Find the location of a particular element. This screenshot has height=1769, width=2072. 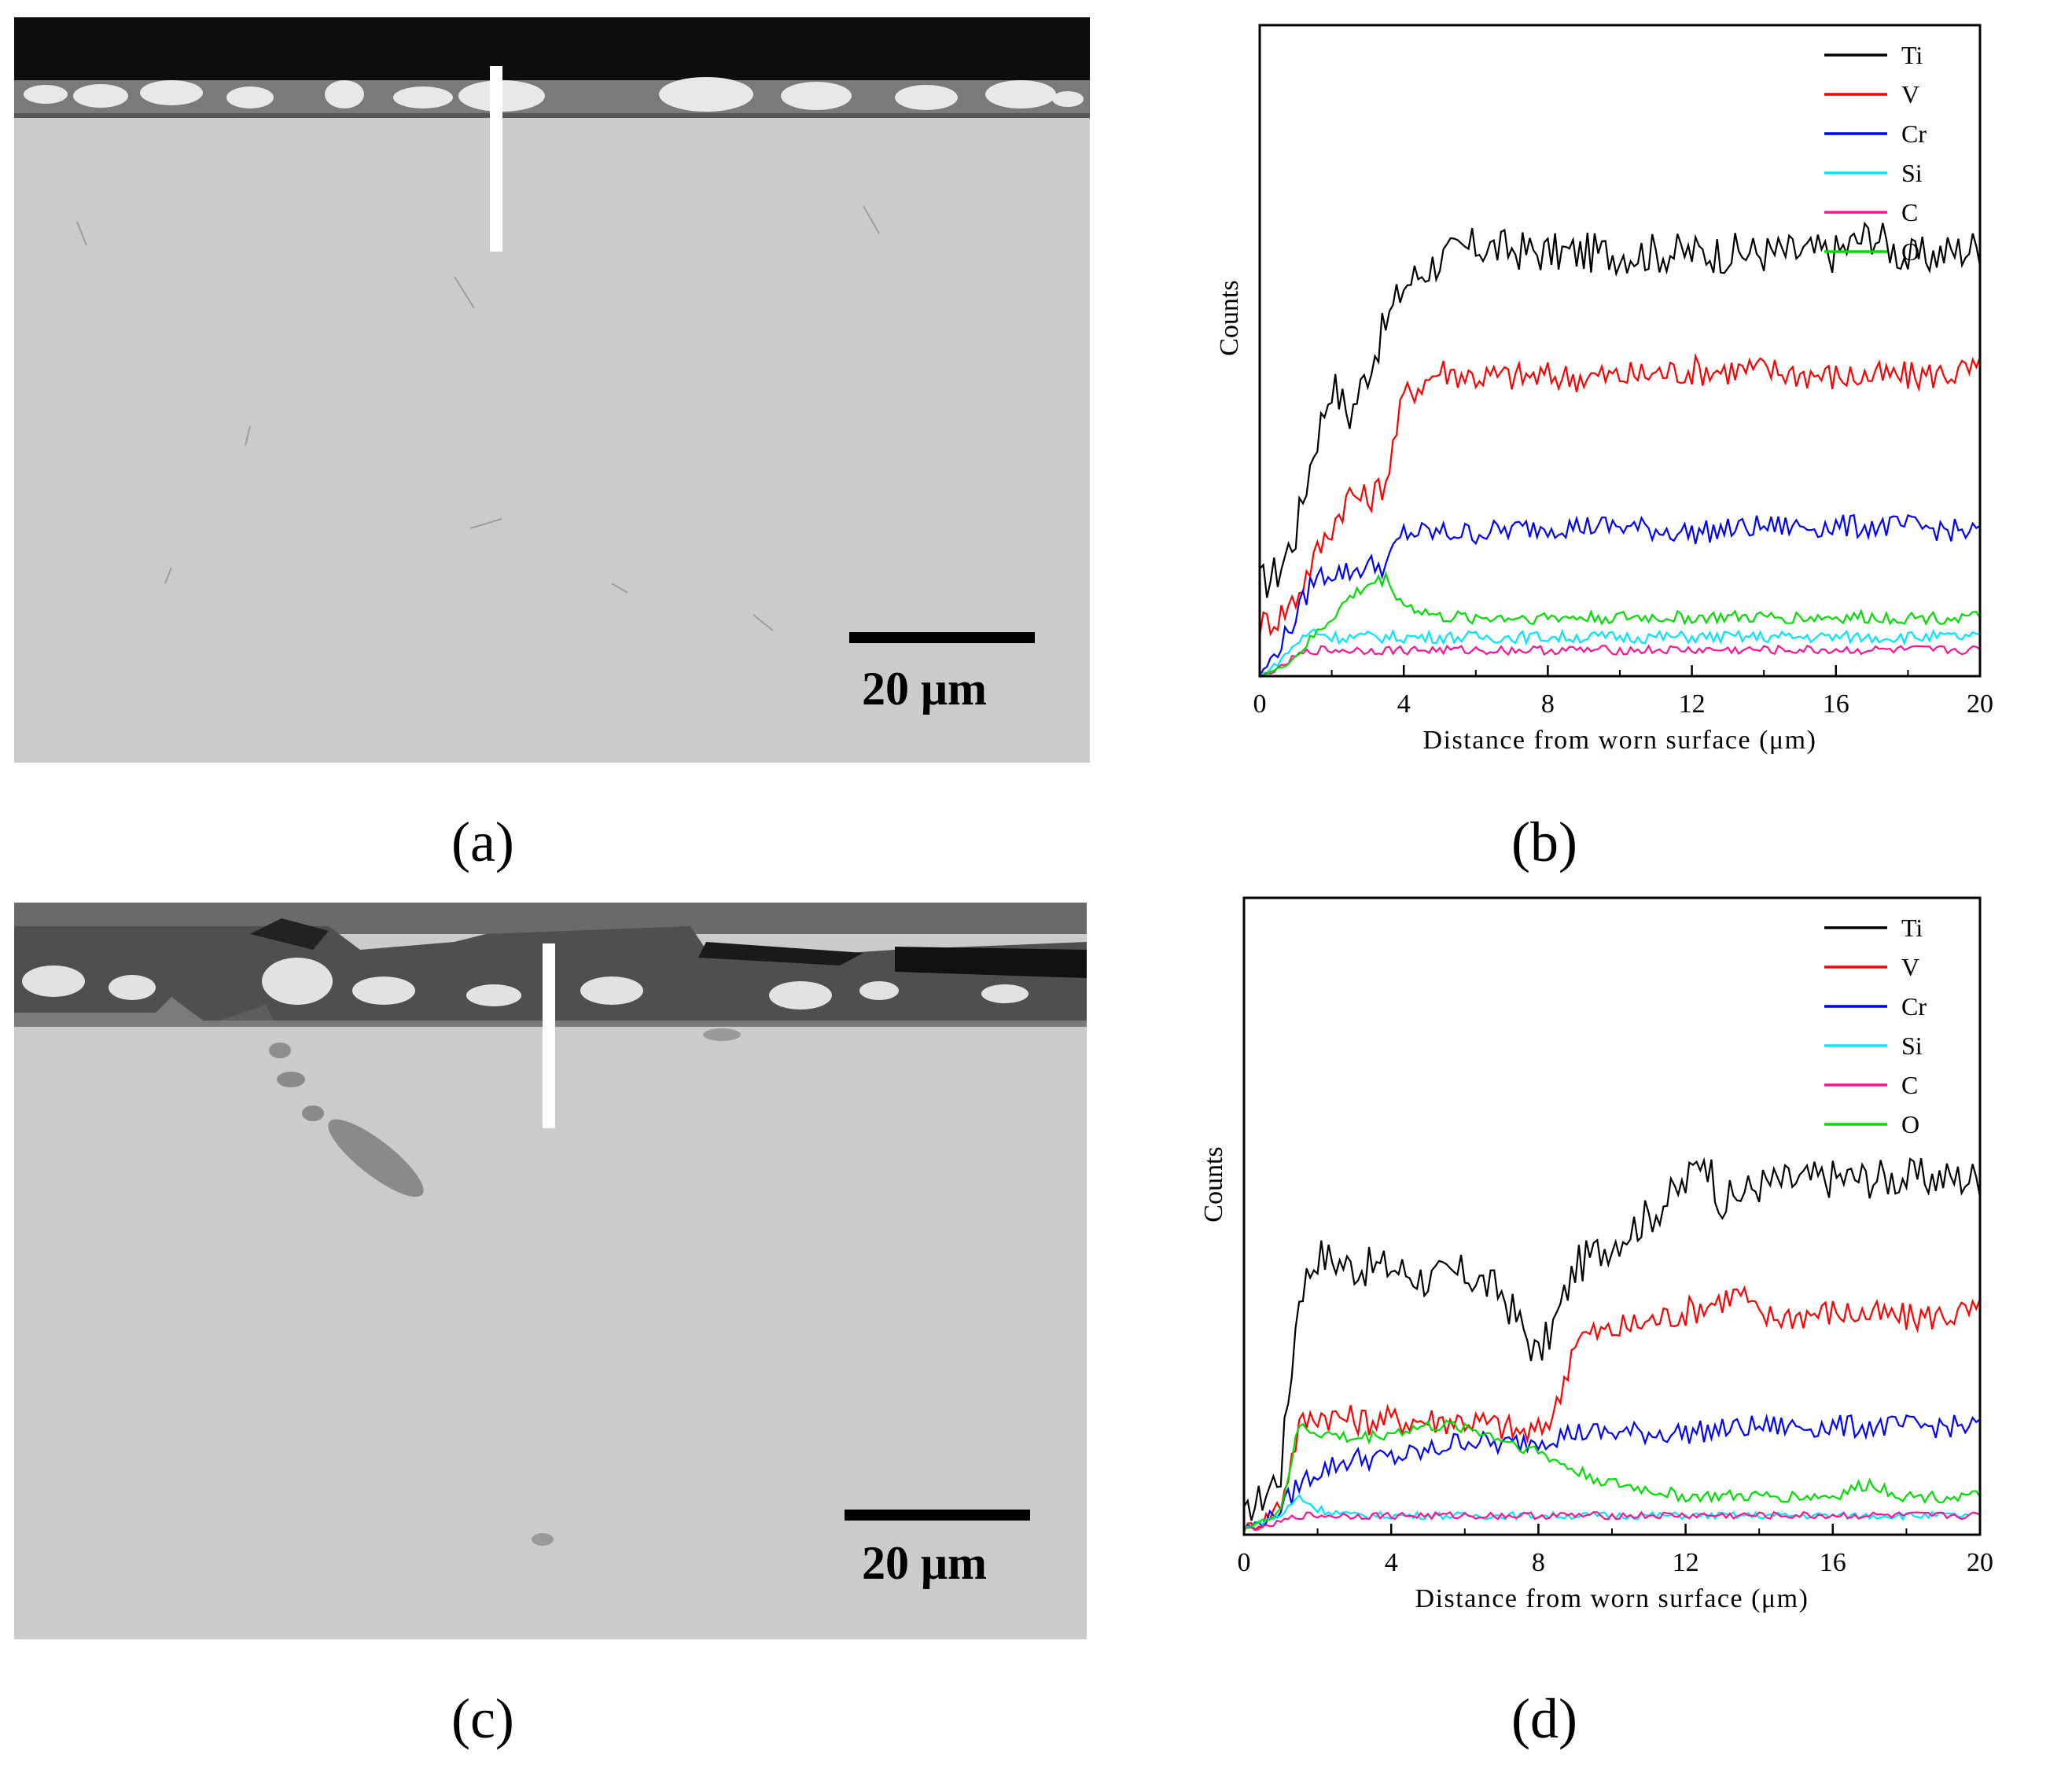

panel-label-c: (c) is located at coordinates (482, 1718).